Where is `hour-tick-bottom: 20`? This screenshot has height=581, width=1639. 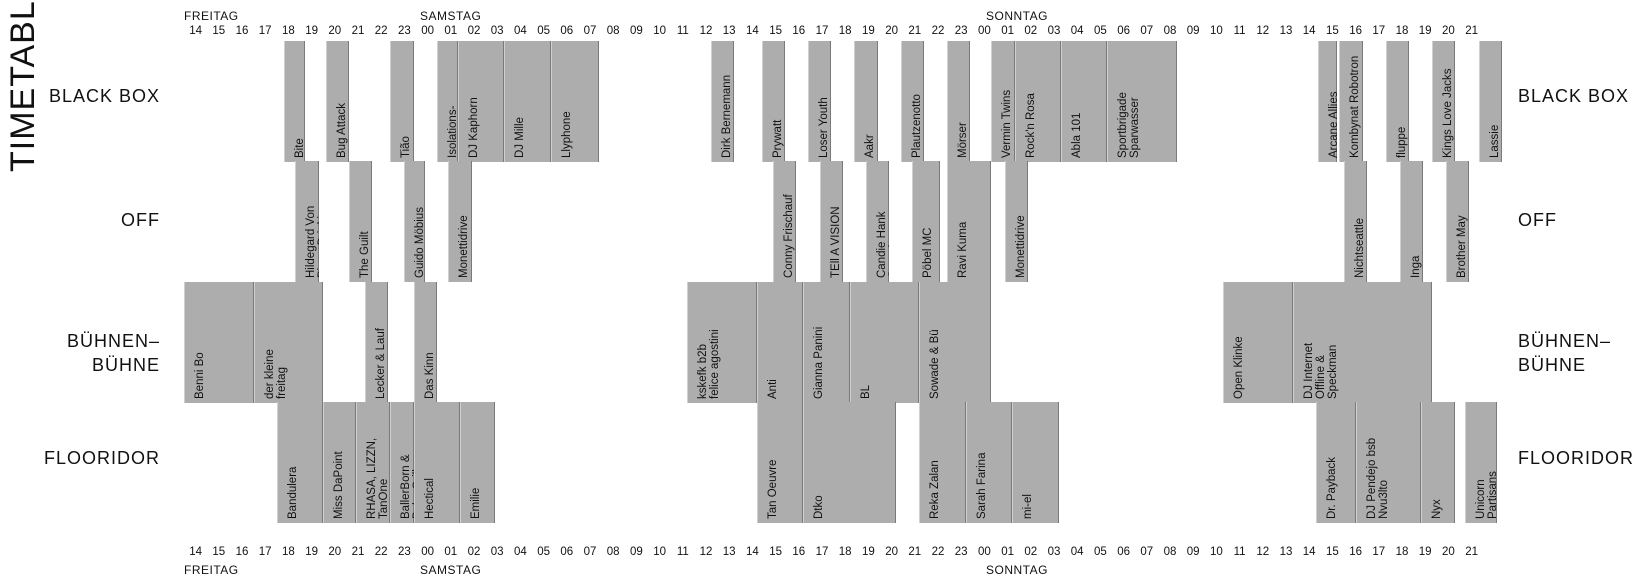 hour-tick-bottom: 20 is located at coordinates (1448, 552).